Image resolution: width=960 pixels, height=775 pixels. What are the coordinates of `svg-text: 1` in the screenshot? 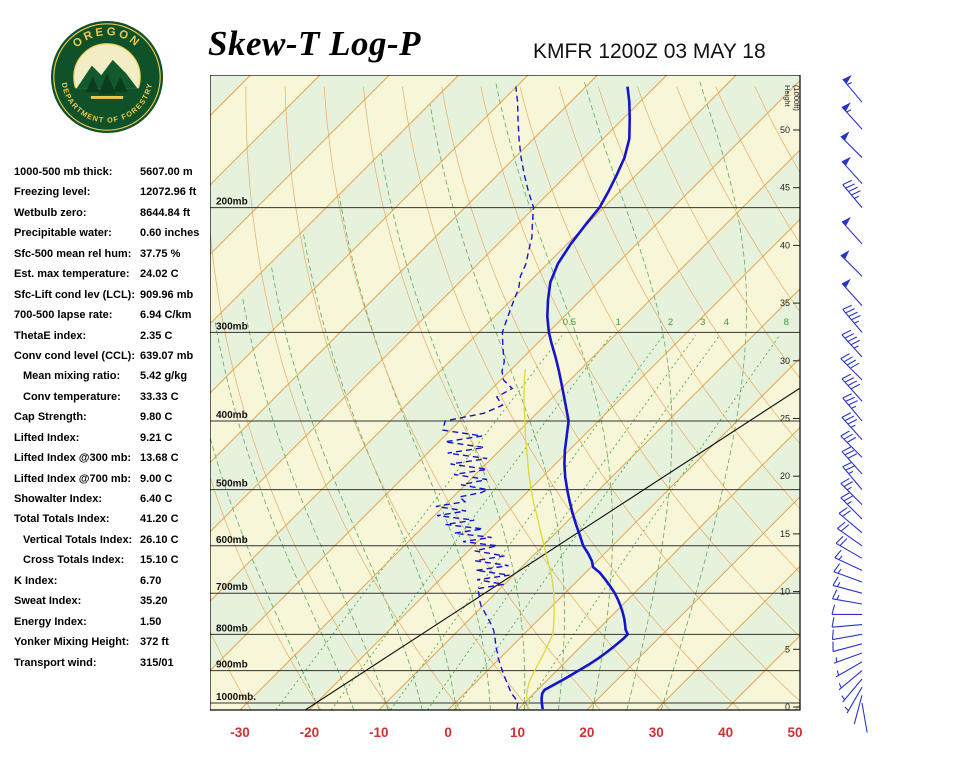 It's located at (618, 322).